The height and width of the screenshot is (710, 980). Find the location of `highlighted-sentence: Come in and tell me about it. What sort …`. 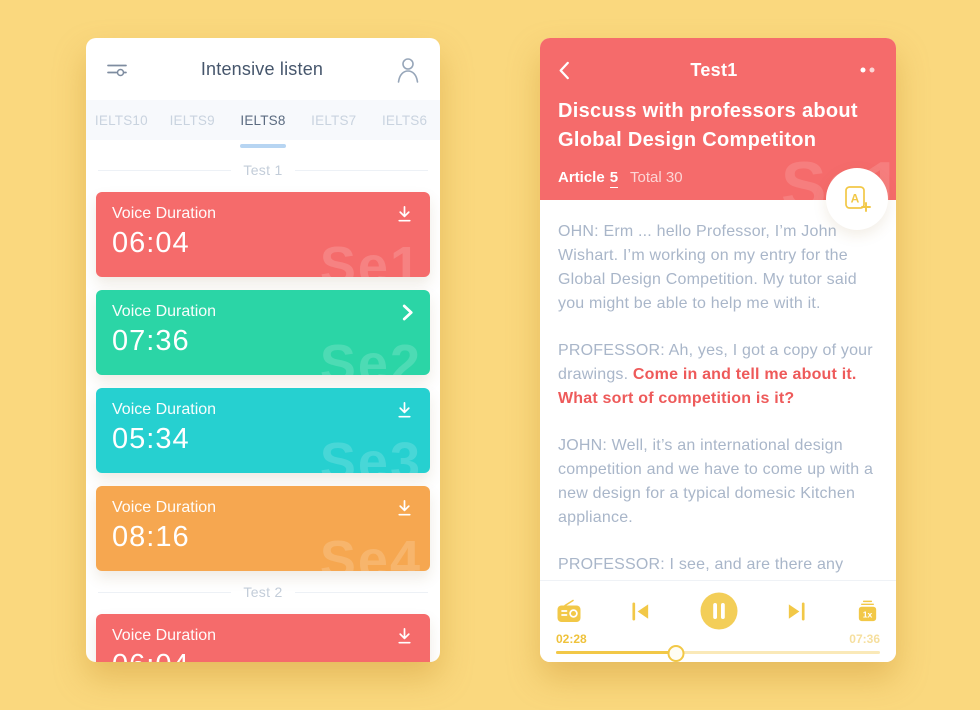

highlighted-sentence: Come in and tell me about it. What sort … is located at coordinates (707, 386).